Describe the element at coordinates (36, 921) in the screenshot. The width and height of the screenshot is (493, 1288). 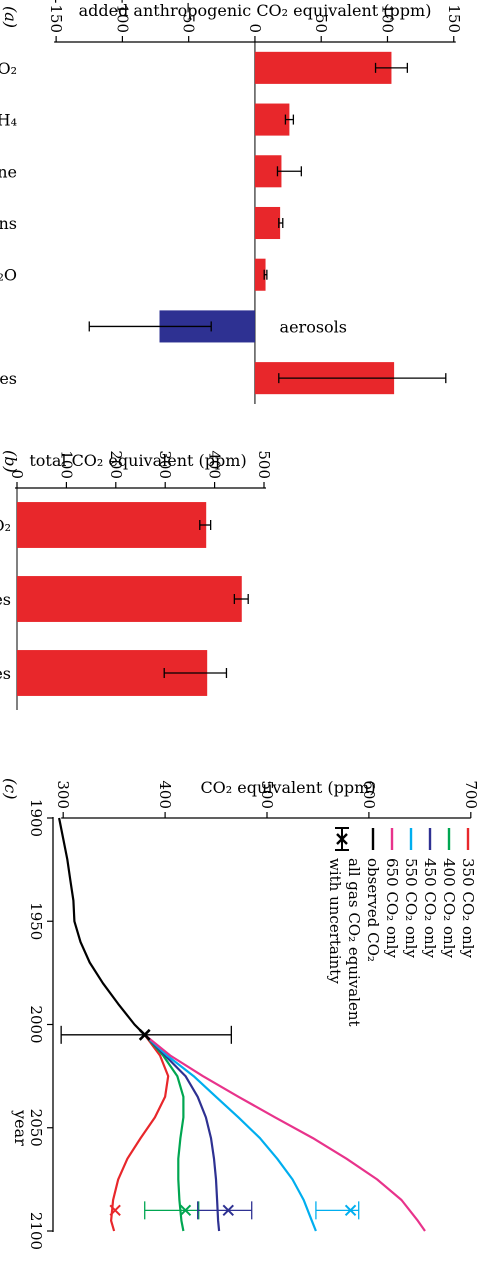
I see `panel-c-x-tick-label: 1950` at that location.